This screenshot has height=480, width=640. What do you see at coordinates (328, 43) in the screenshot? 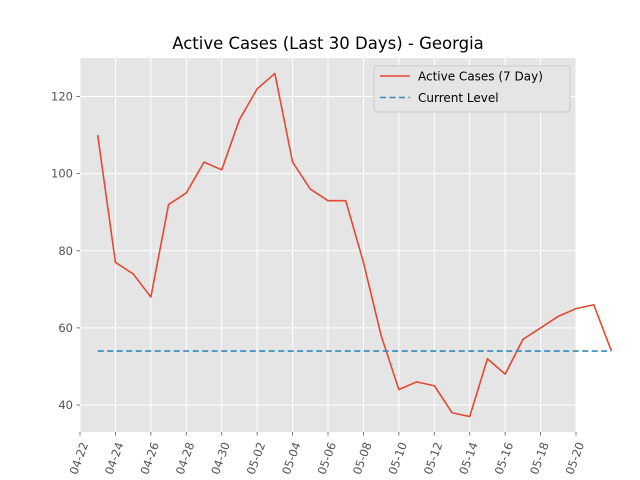
I see `chart-title: Active Cases (Last 30 Days) - Georgia` at bounding box center [328, 43].